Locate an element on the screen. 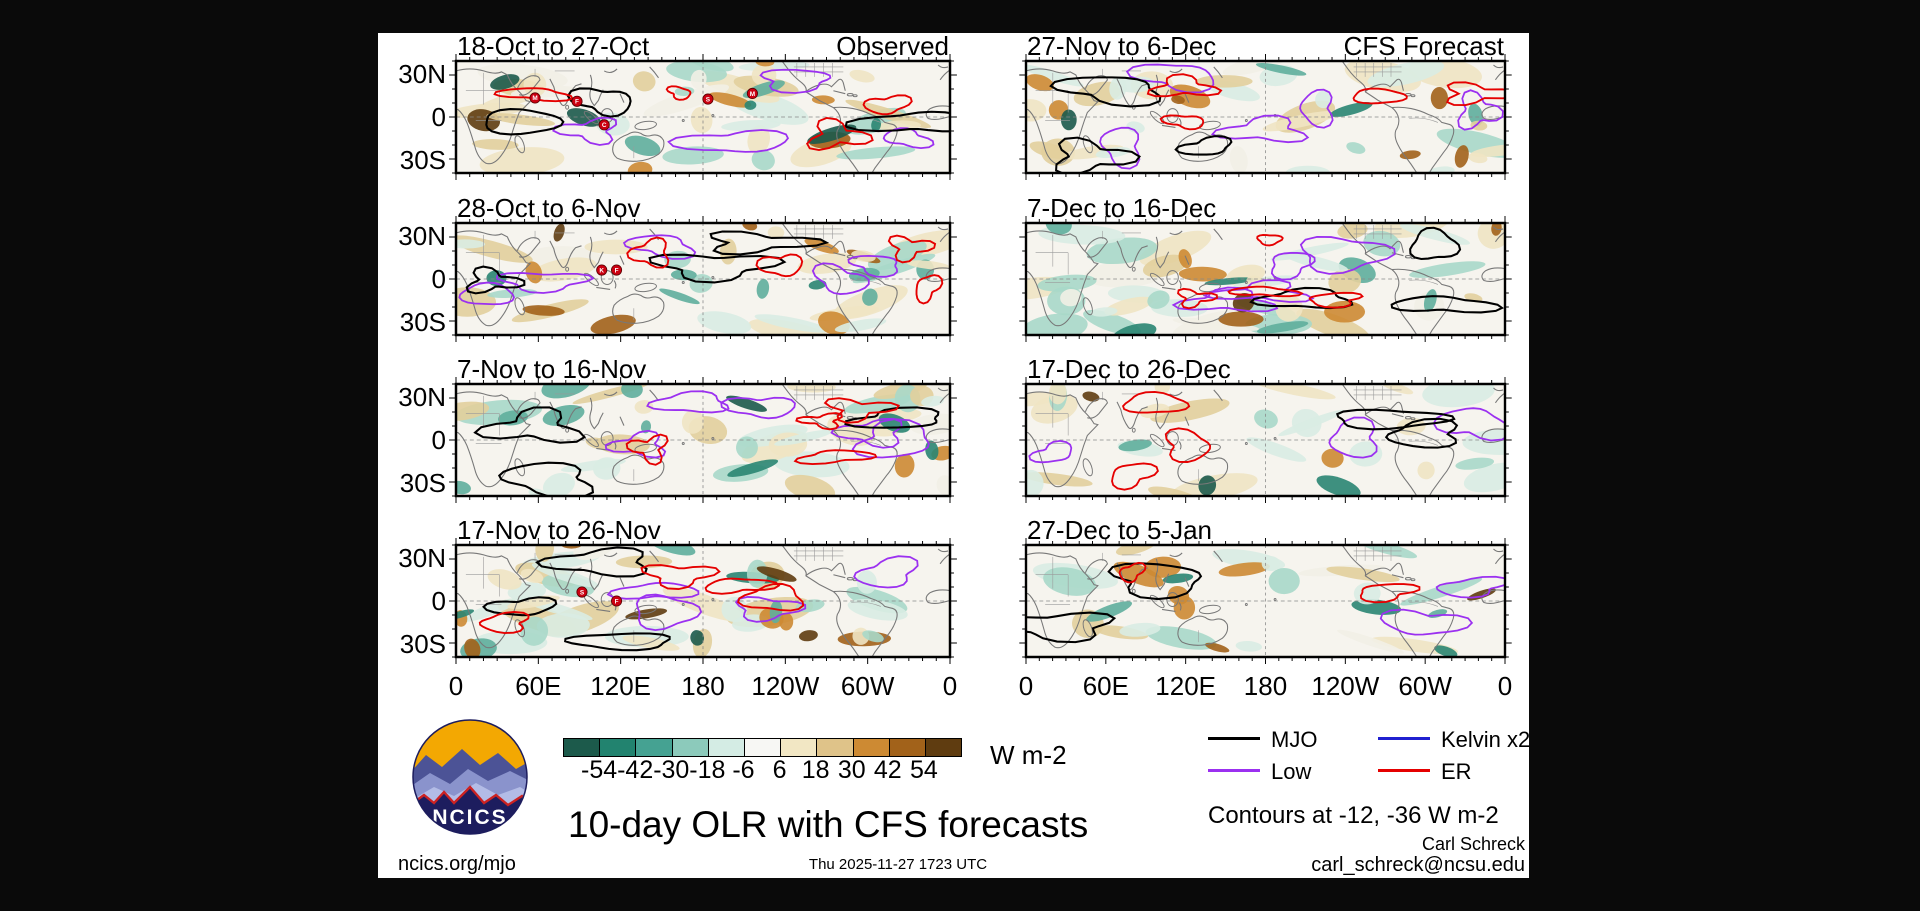 Image resolution: width=1920 pixels, height=911 pixels. panel-title: 17-Dec to 26-Dec is located at coordinates (1129, 369).